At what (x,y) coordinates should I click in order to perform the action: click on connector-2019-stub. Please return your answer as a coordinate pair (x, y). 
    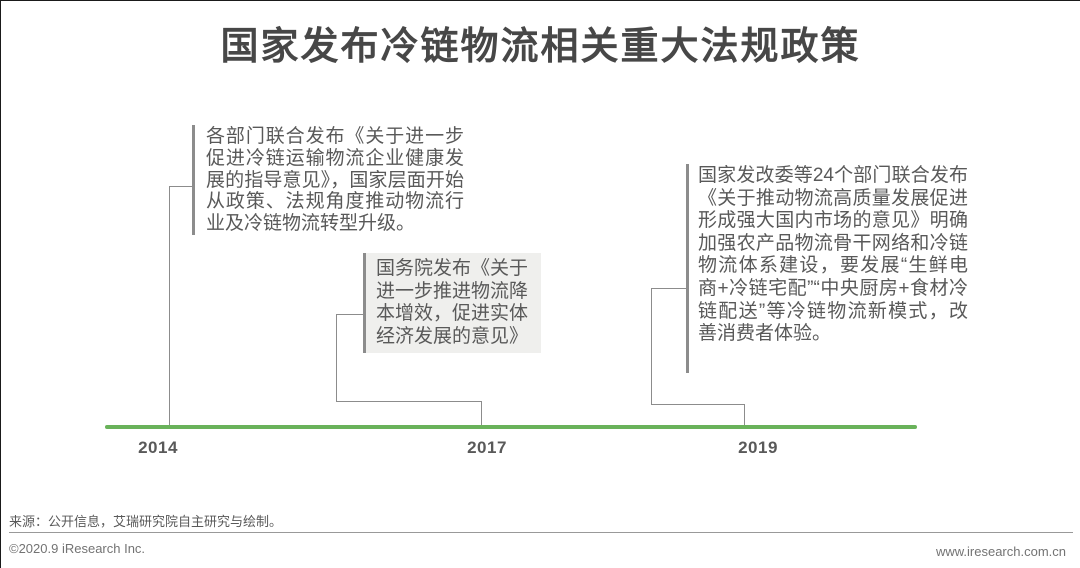
    Looking at the image, I should click on (668, 288).